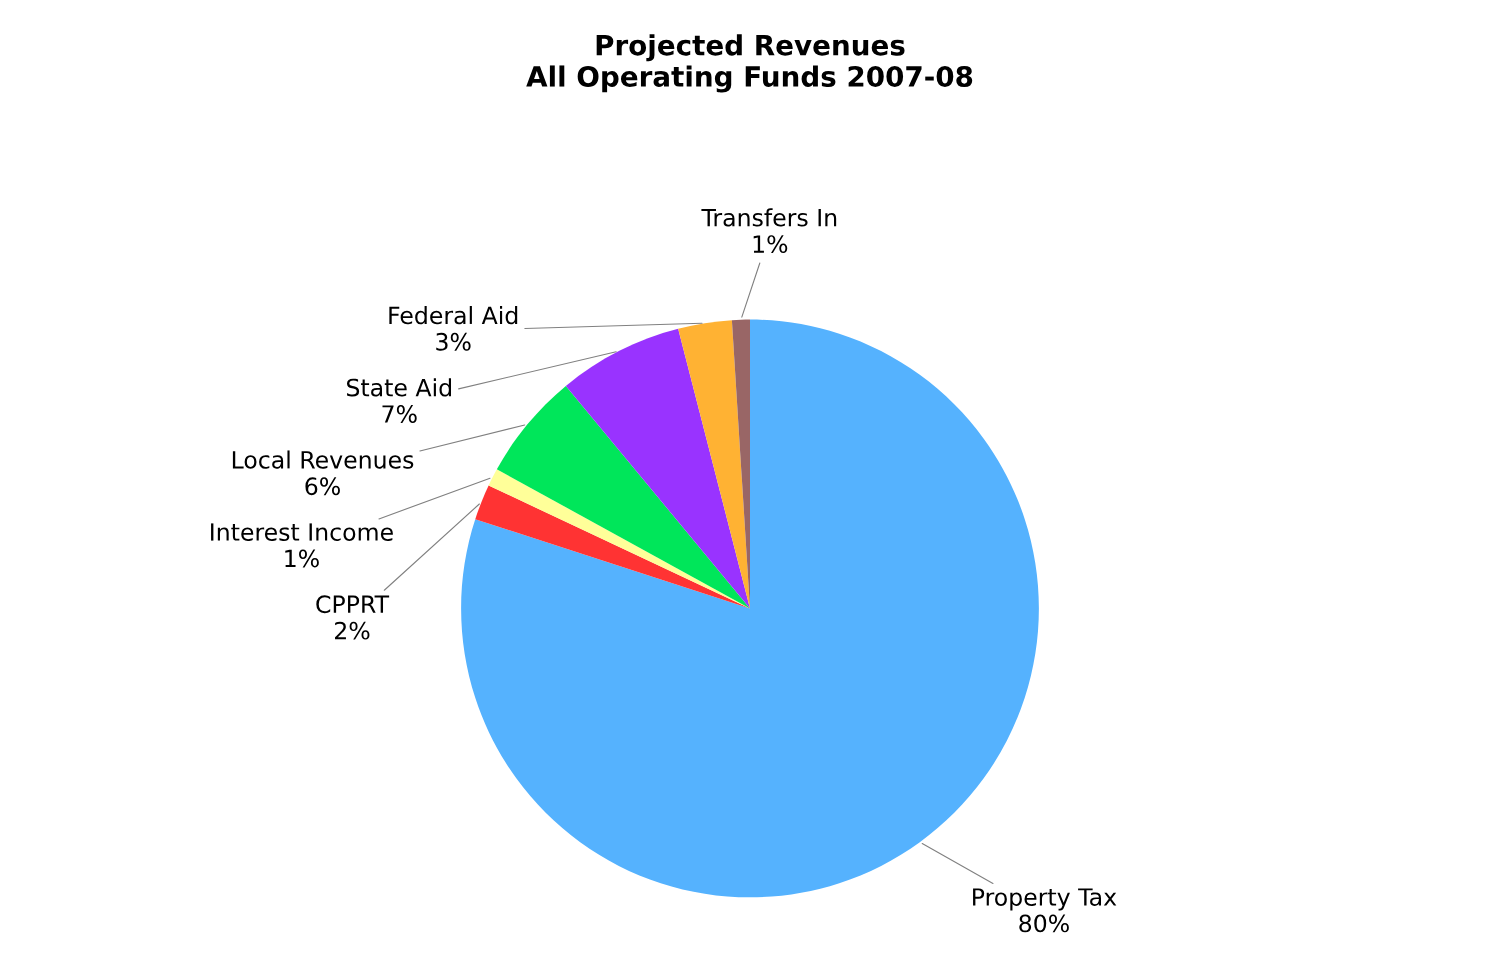  I want to click on slice-label: Property Tax, so click(1045, 899).